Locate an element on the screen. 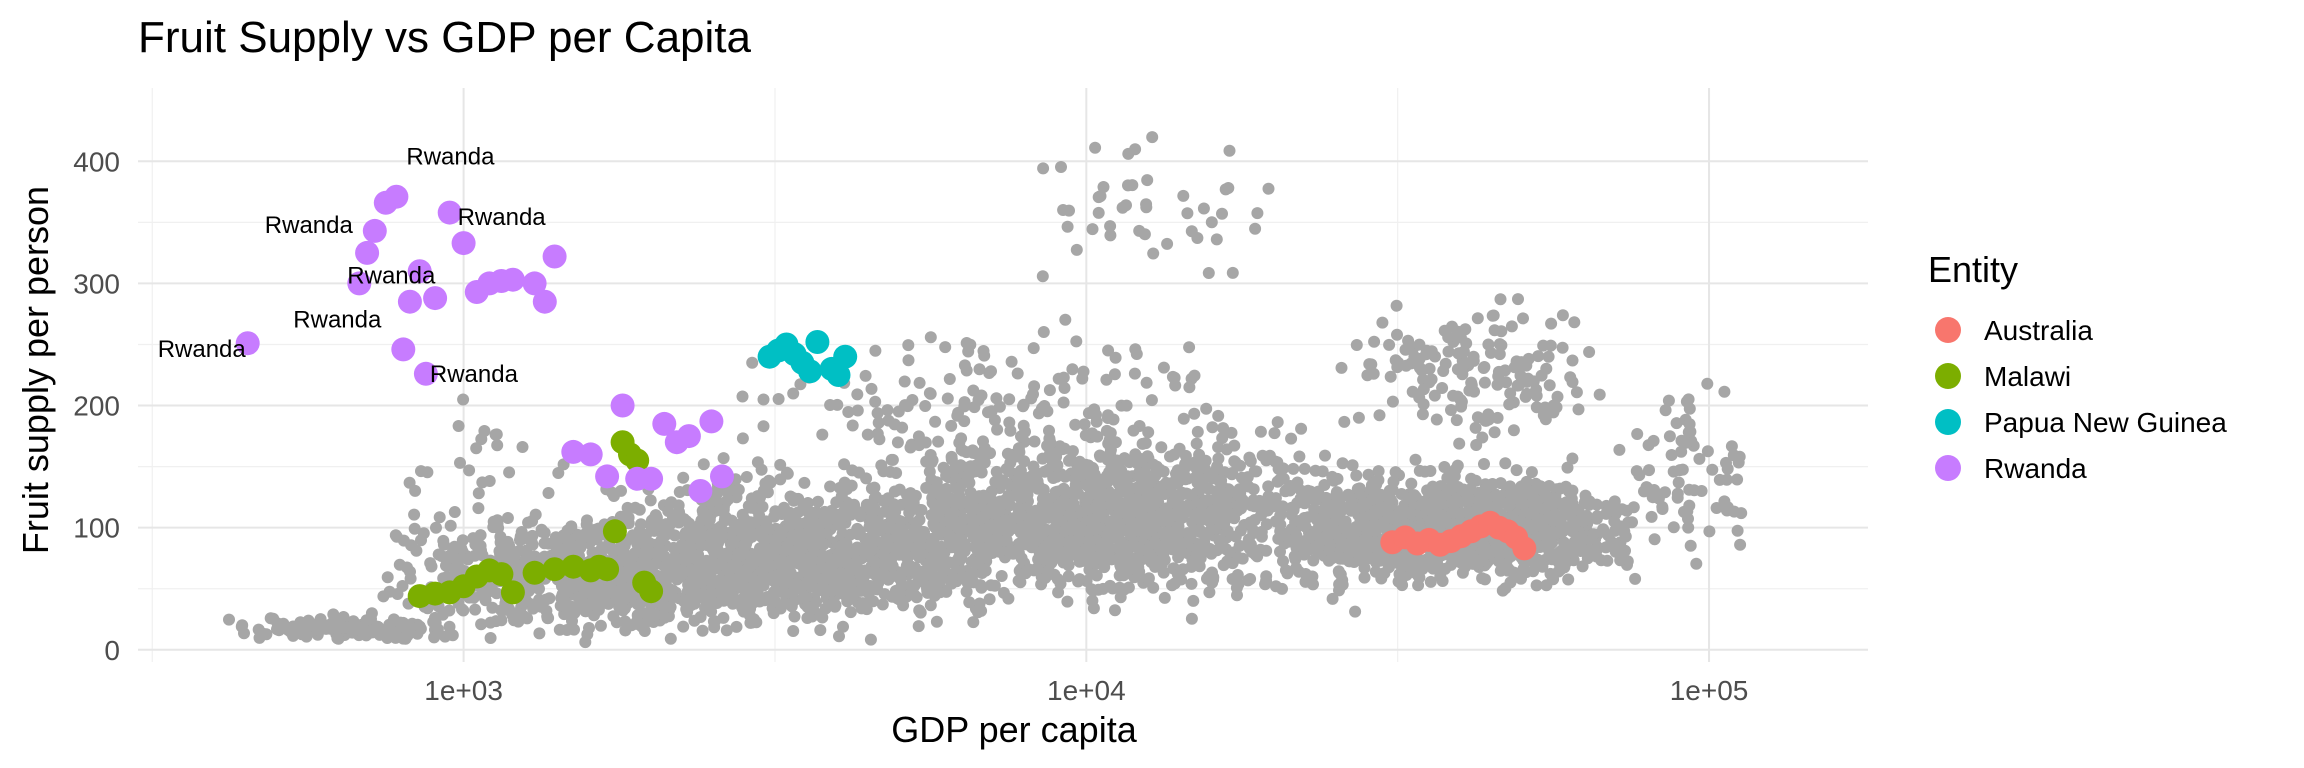 The width and height of the screenshot is (2304, 768). legend-swatch is located at coordinates (1948, 330).